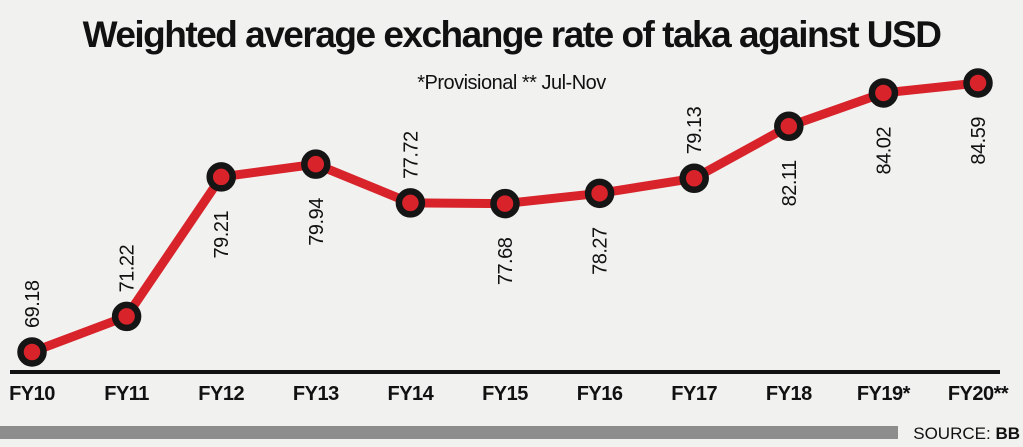  Describe the element at coordinates (694, 394) in the screenshot. I see `x-tick-label-FY17: FY17` at that location.